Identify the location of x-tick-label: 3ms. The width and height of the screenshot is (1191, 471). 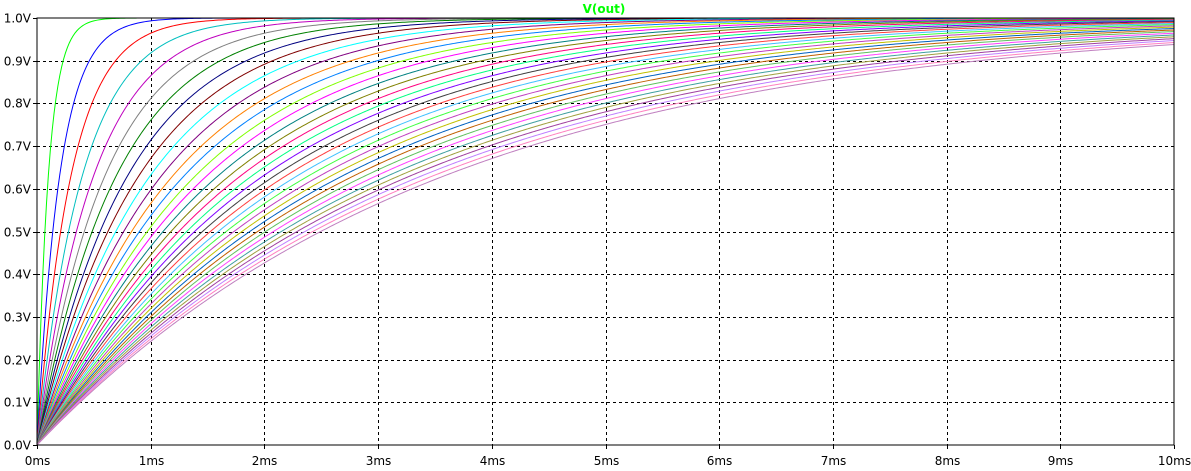
(379, 461).